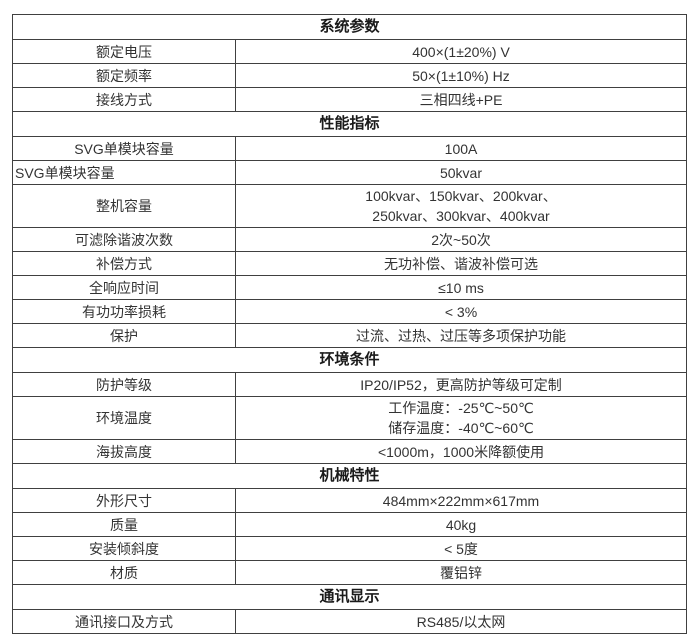 This screenshot has height=640, width=692. Describe the element at coordinates (124, 384) in the screenshot. I see `param-label-cell: 防护等级` at that location.